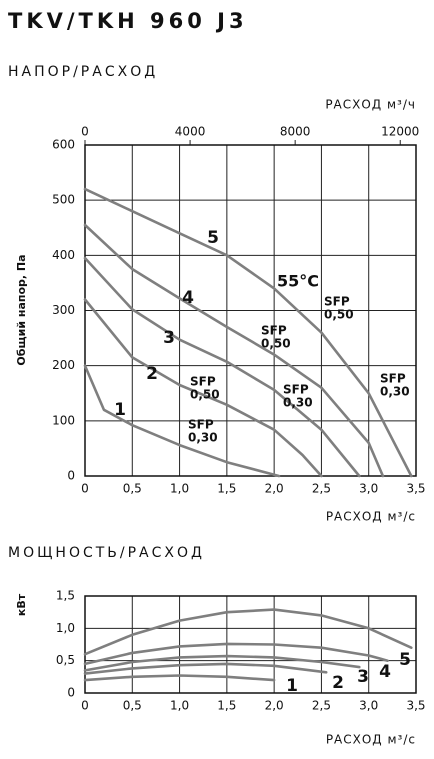 Image resolution: width=434 pixels, height=759 pixels. I want to click on x2-tick-label: 8000, so click(295, 132).